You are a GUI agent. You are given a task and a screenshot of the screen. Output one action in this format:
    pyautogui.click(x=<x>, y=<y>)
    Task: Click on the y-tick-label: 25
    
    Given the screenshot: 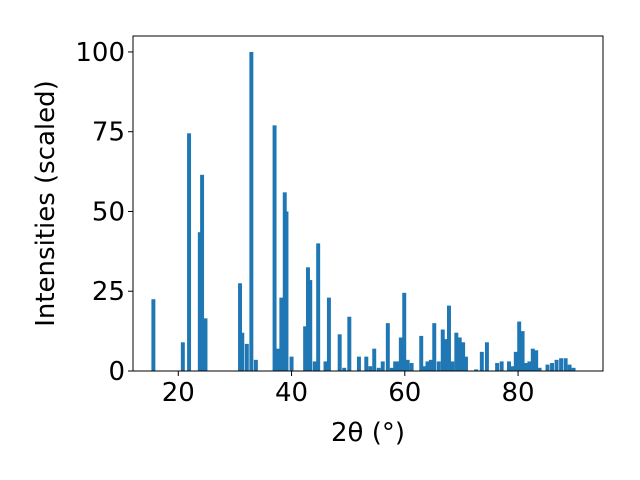 What is the action you would take?
    pyautogui.click(x=108, y=292)
    